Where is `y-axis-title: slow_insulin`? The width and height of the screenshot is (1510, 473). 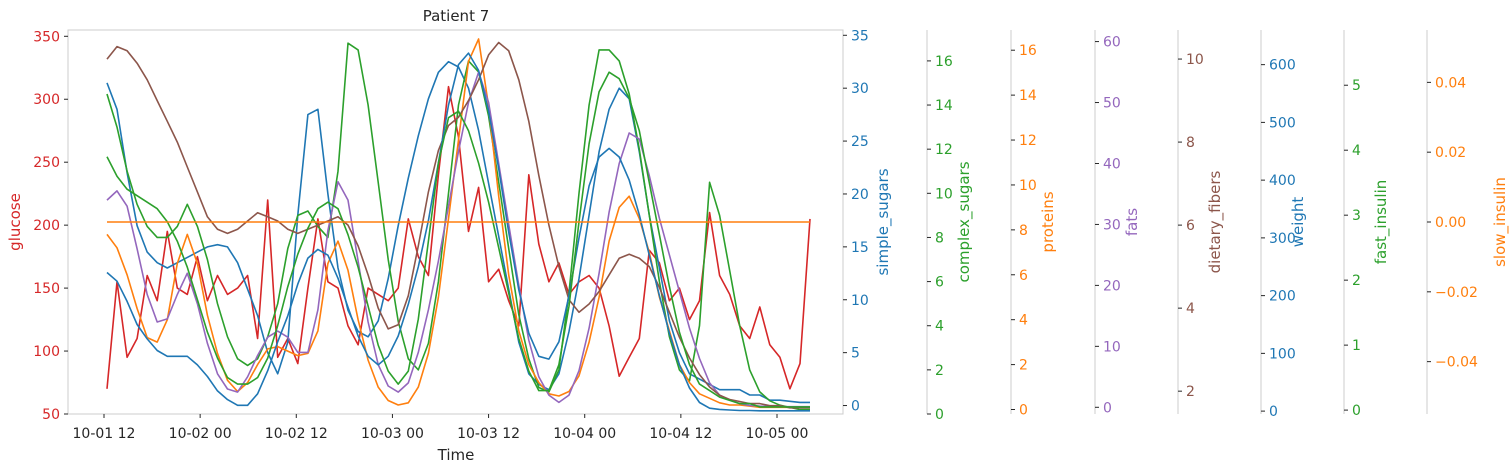
y-axis-title: slow_insulin is located at coordinates (1500, 222).